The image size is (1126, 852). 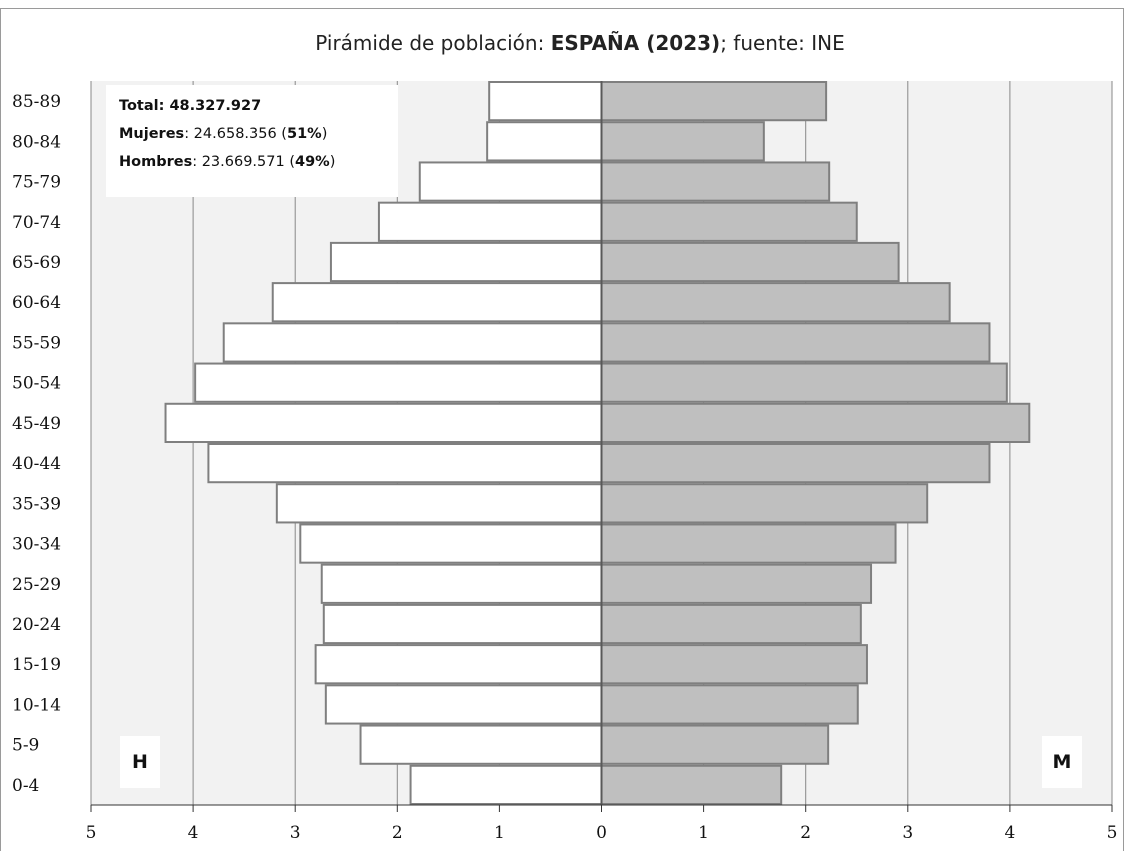 What do you see at coordinates (25, 786) in the screenshot?
I see `y-tick-label: 0-4` at bounding box center [25, 786].